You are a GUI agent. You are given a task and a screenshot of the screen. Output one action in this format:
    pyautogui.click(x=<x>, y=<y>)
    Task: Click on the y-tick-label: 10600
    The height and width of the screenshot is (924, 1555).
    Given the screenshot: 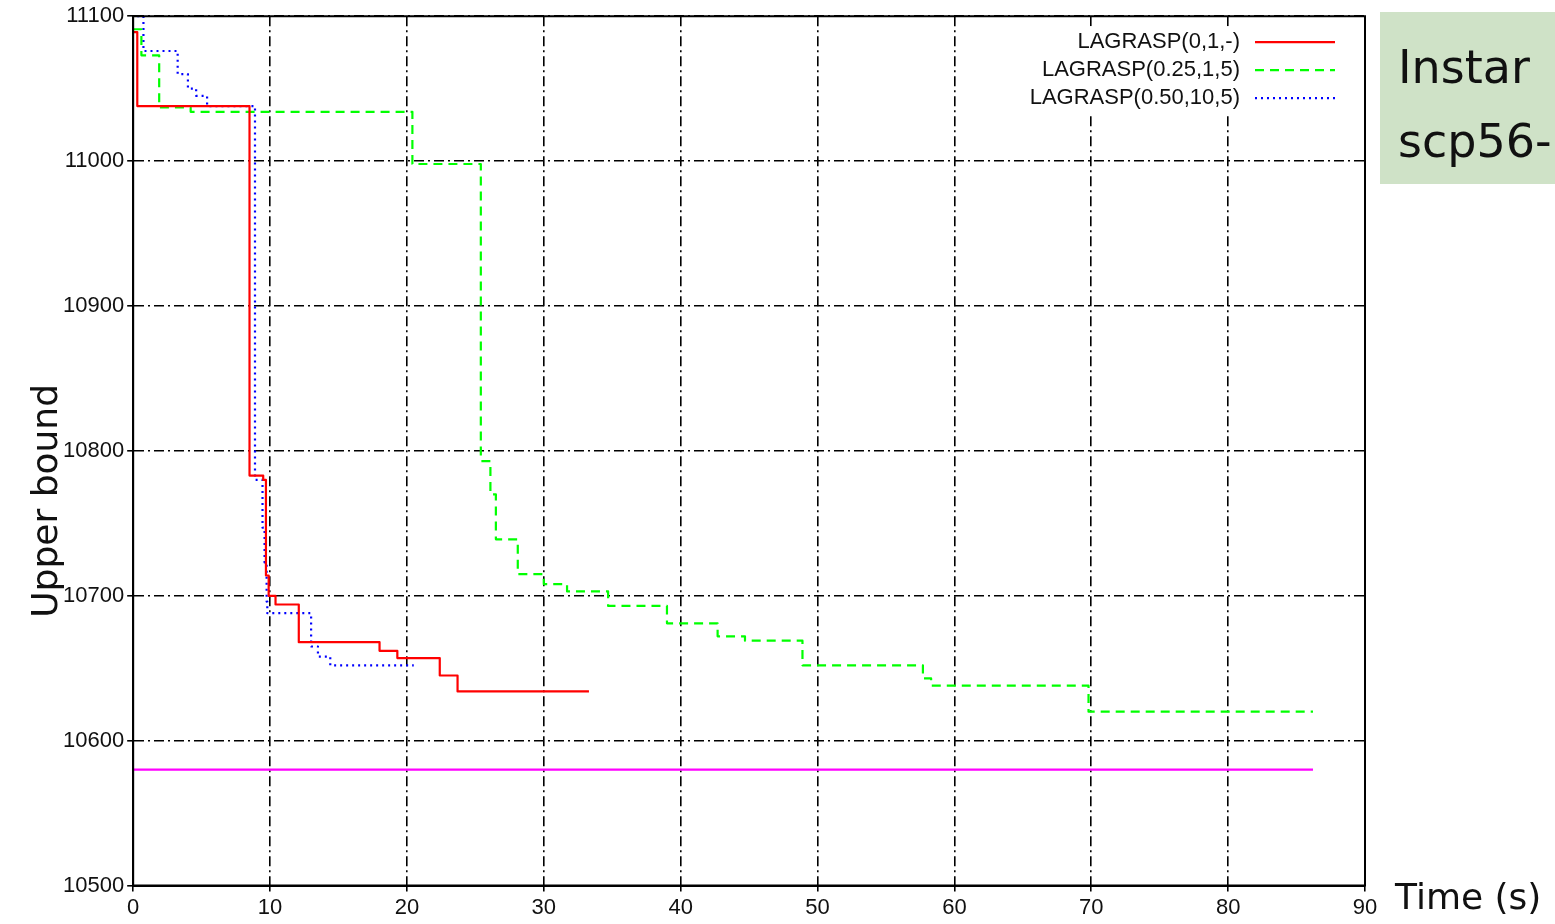 What is the action you would take?
    pyautogui.click(x=93, y=739)
    